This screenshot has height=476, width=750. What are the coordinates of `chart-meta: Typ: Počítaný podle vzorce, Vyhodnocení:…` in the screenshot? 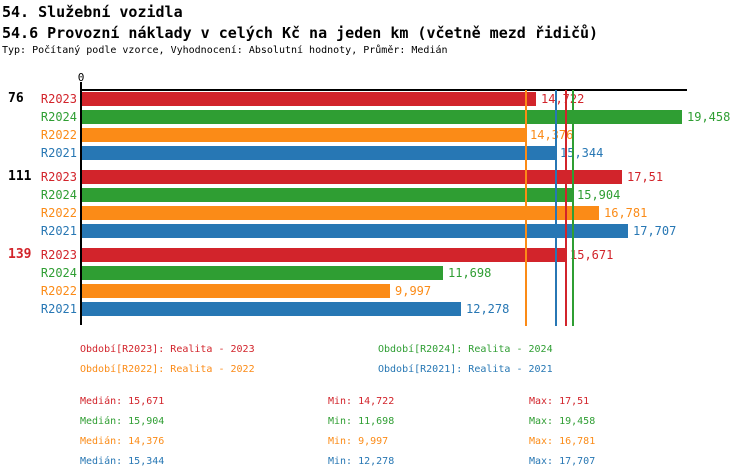 It's located at (225, 50).